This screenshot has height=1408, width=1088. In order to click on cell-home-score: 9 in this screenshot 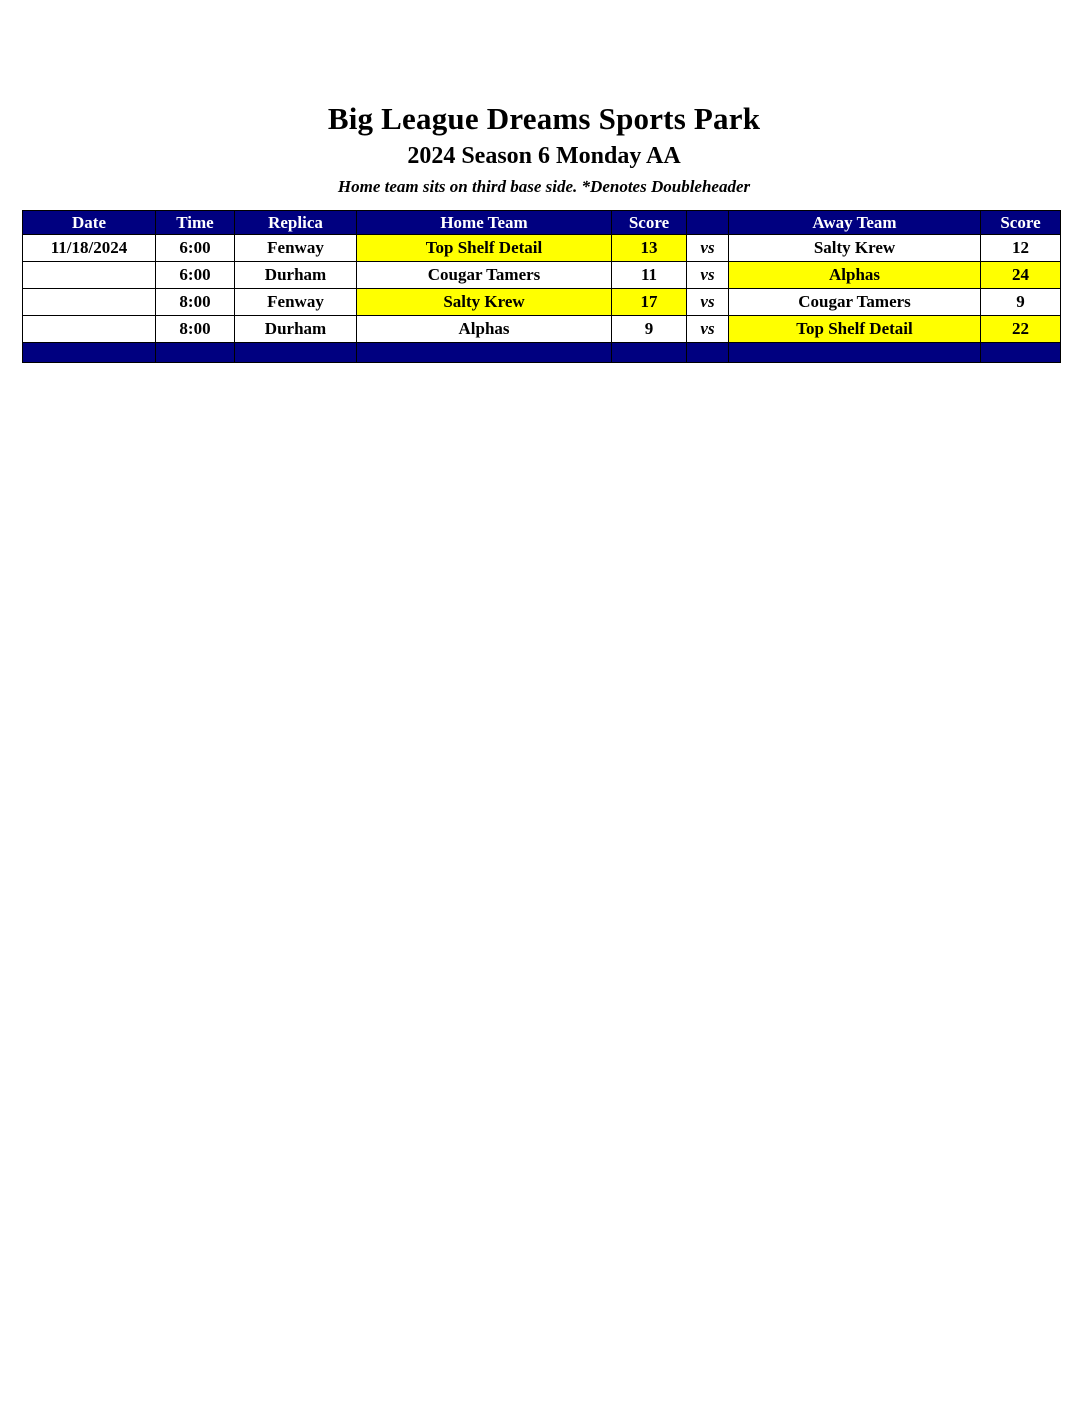, I will do `click(649, 329)`.